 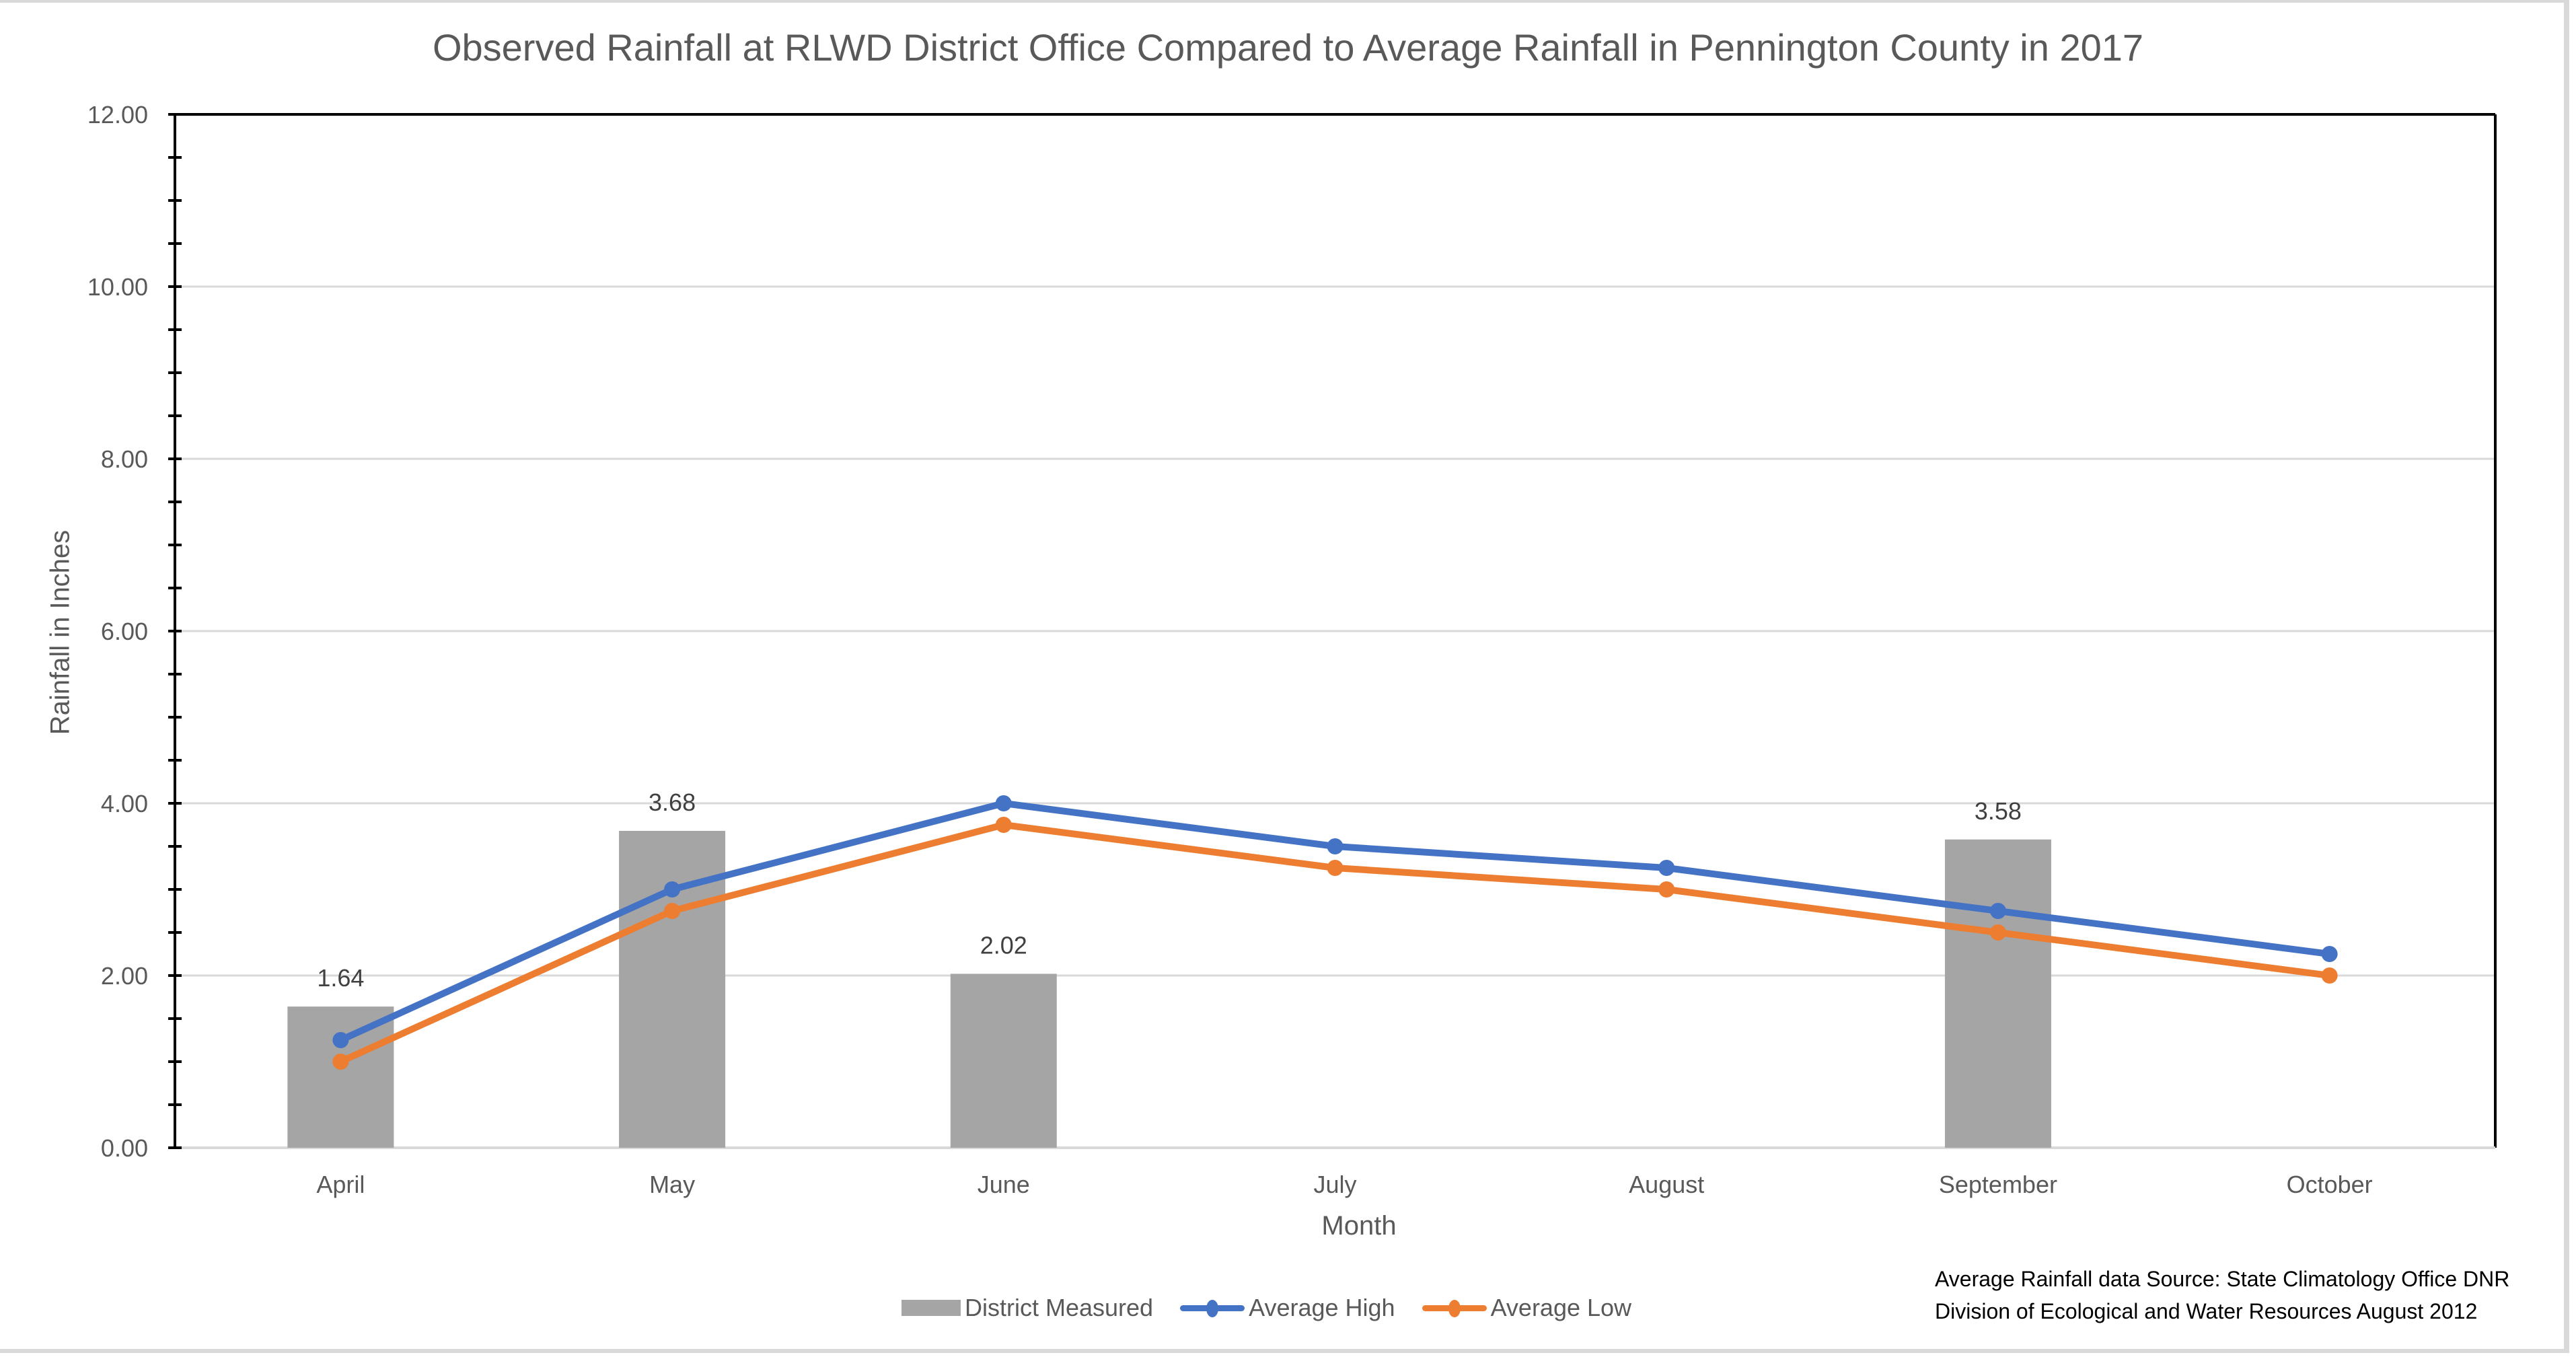 What do you see at coordinates (1998, 811) in the screenshot?
I see `bar-data-label: 3.58` at bounding box center [1998, 811].